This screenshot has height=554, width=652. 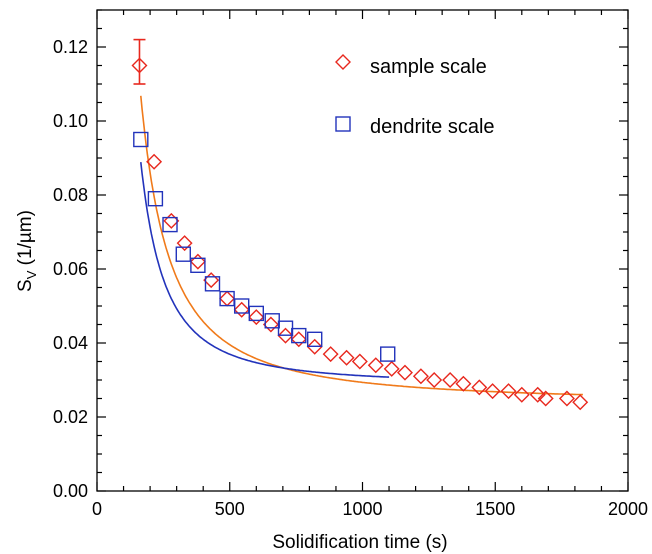 What do you see at coordinates (70, 121) in the screenshot?
I see `y-tick-label: 0.10` at bounding box center [70, 121].